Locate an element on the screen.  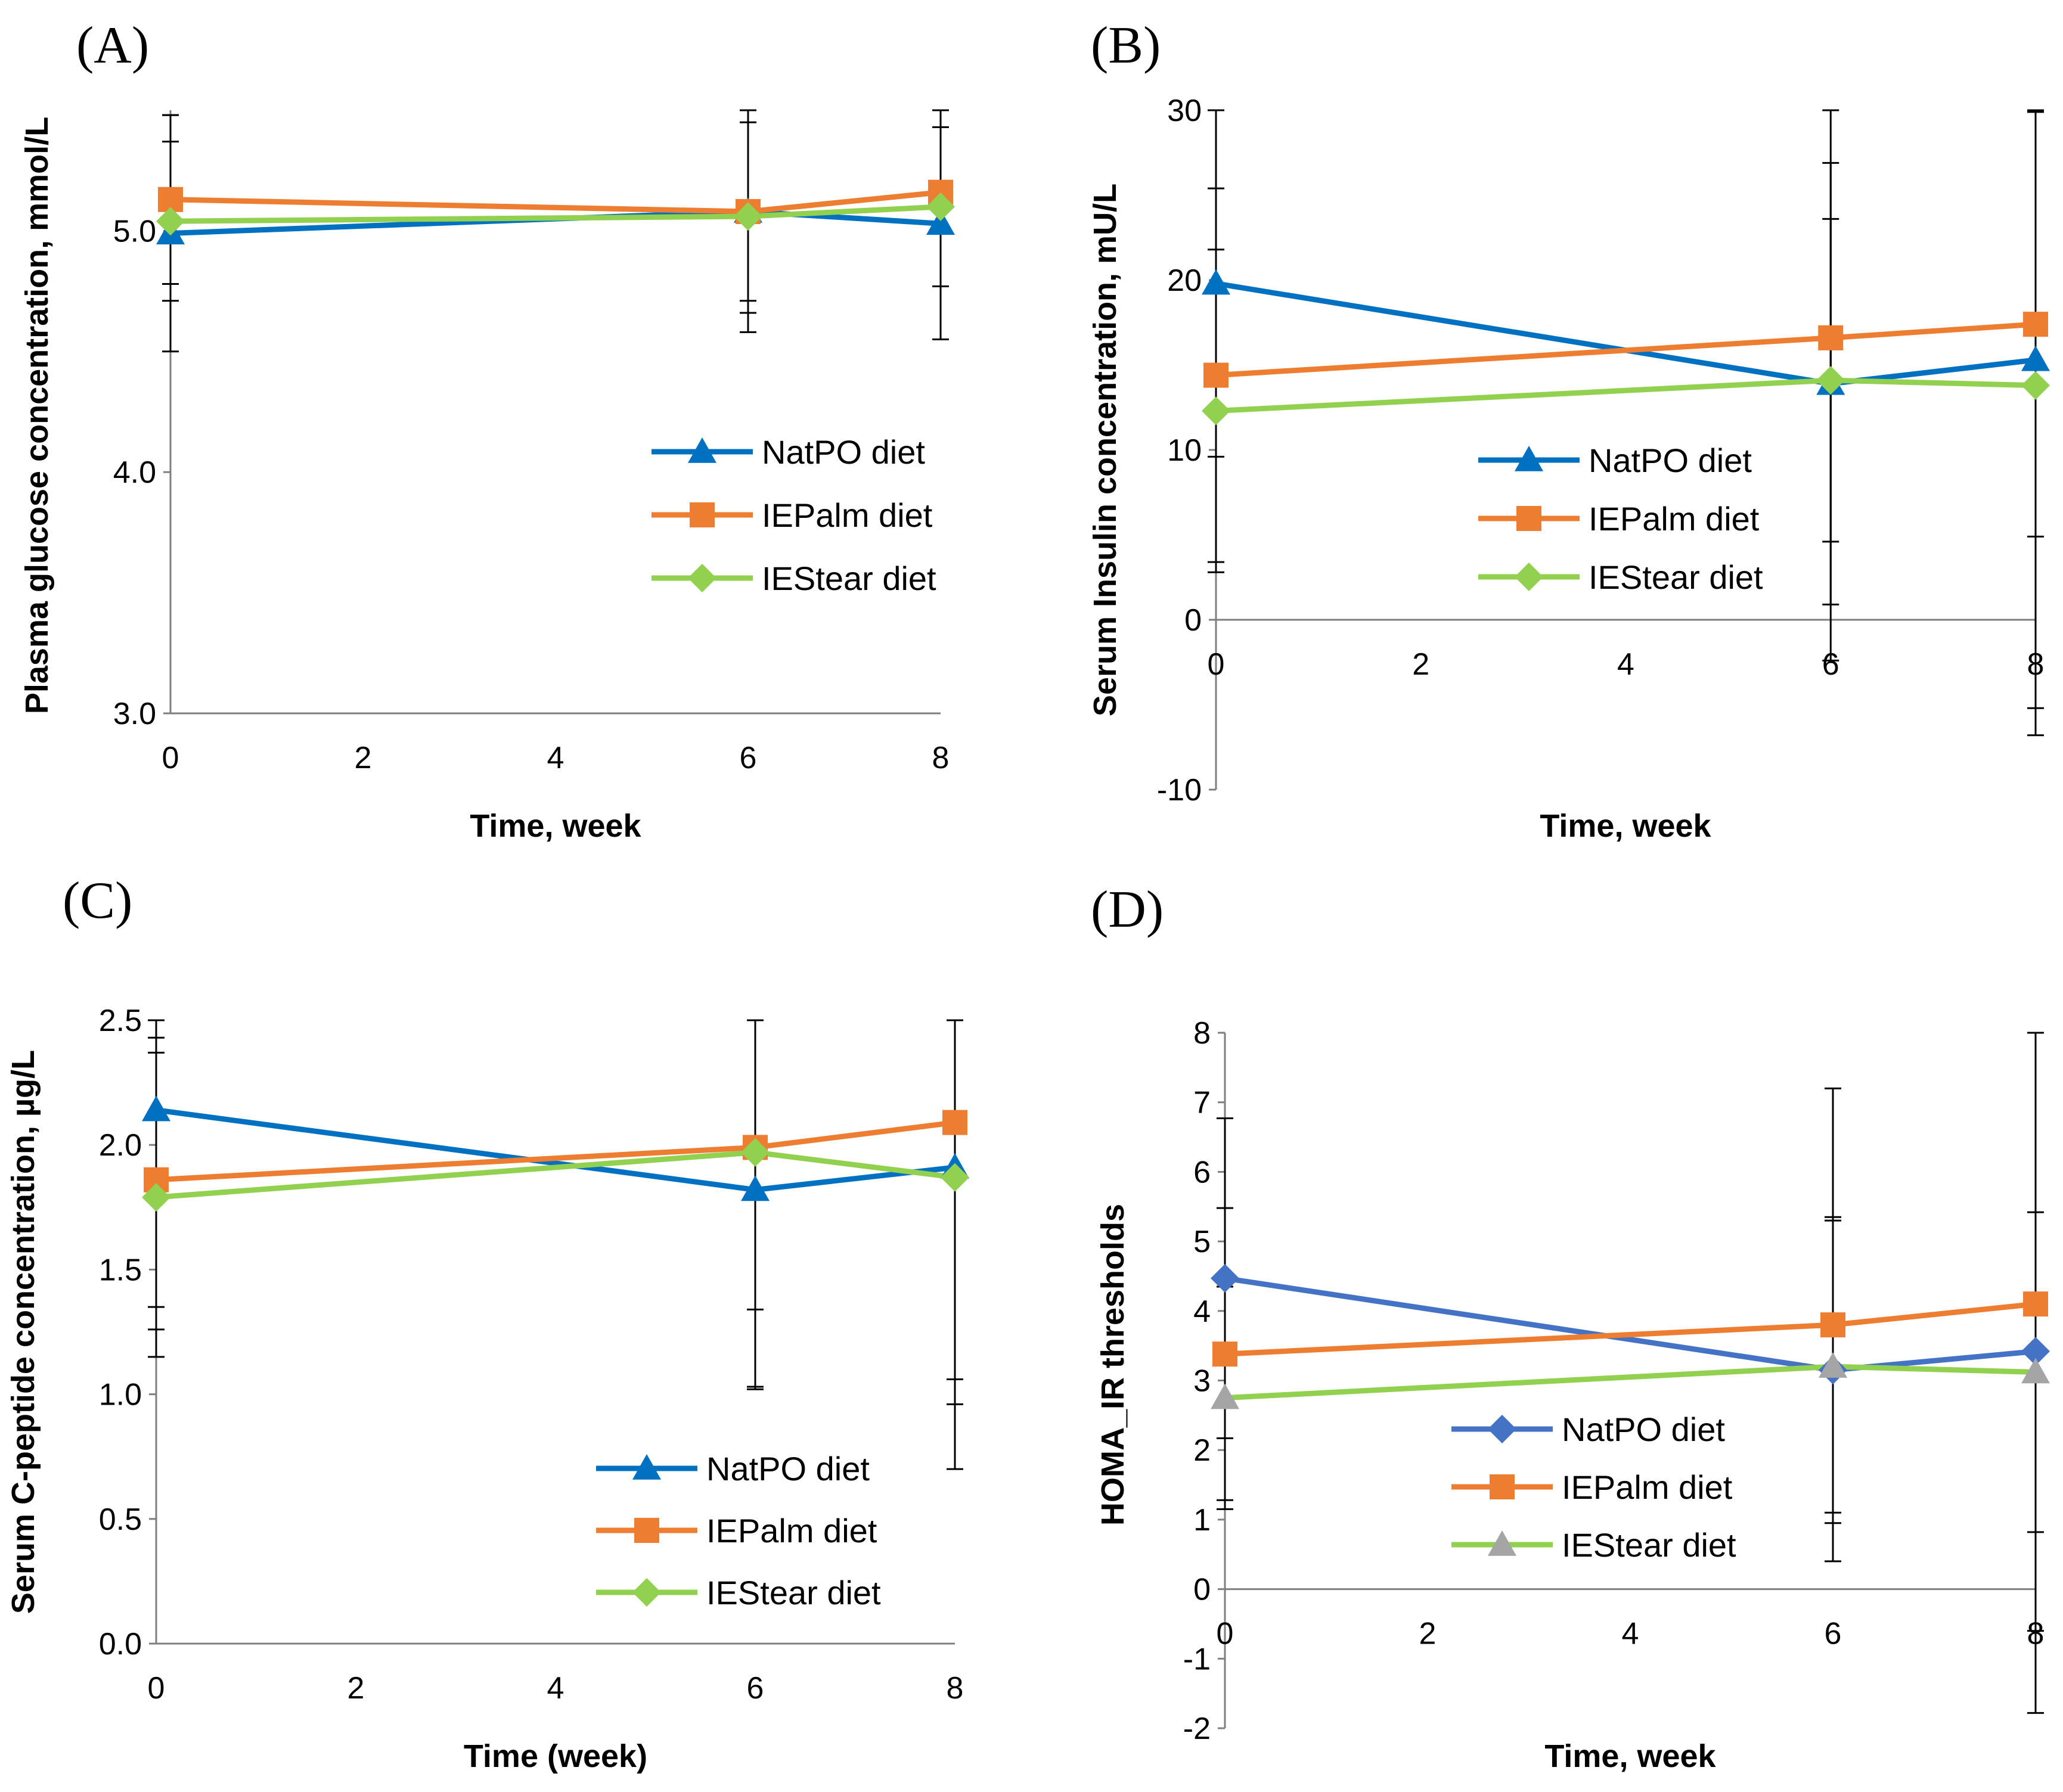
y-tick-label: 2.5 is located at coordinates (121, 1021).